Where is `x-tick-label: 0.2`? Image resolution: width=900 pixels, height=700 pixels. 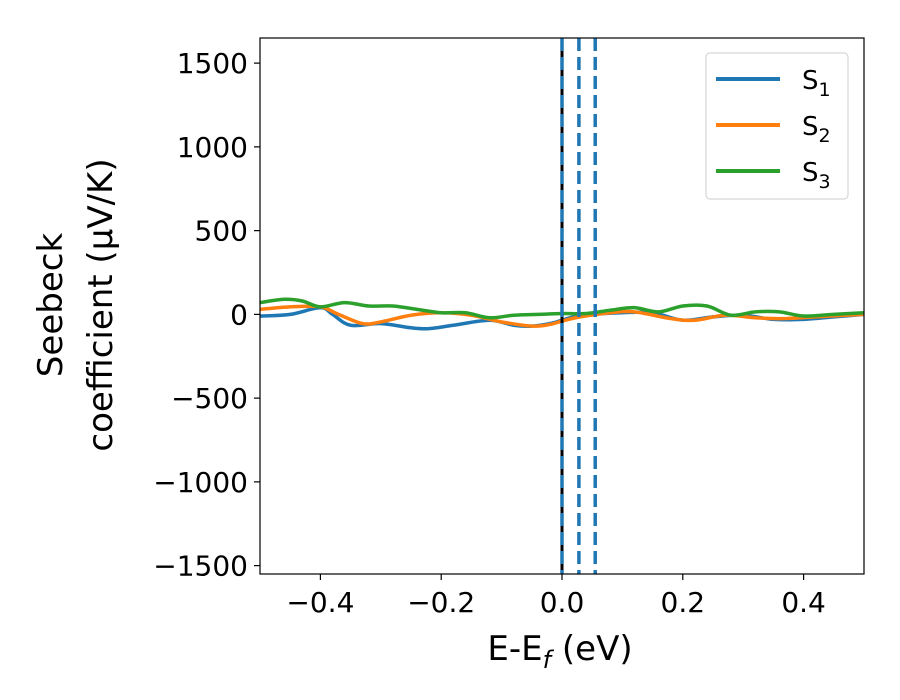 x-tick-label: 0.2 is located at coordinates (683, 602).